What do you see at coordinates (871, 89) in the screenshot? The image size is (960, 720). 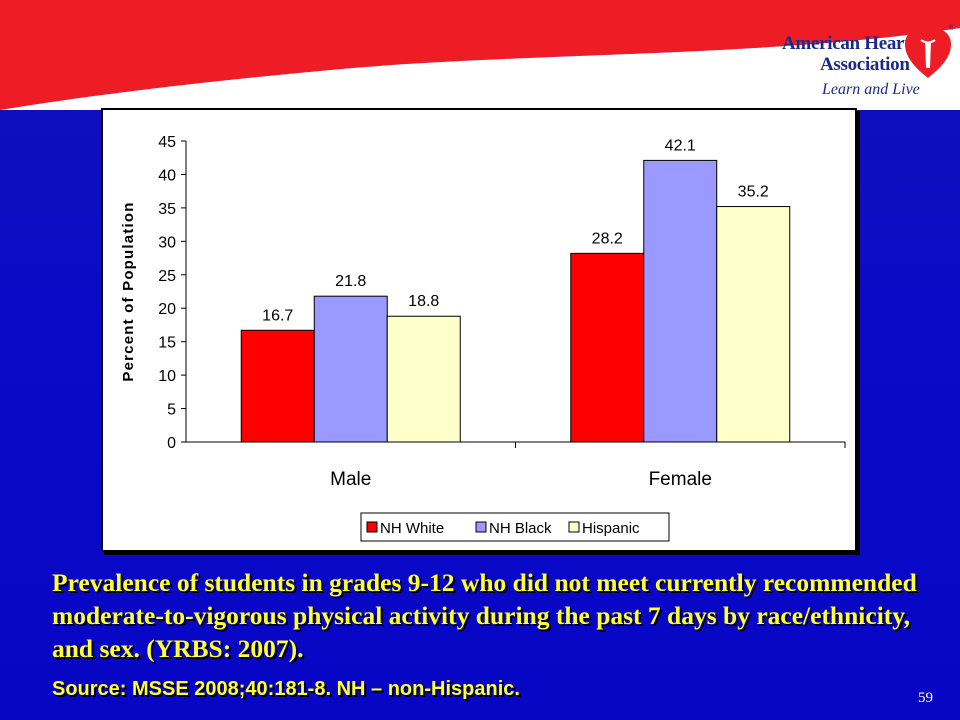 I see `logo-tagline: Learn and Live` at bounding box center [871, 89].